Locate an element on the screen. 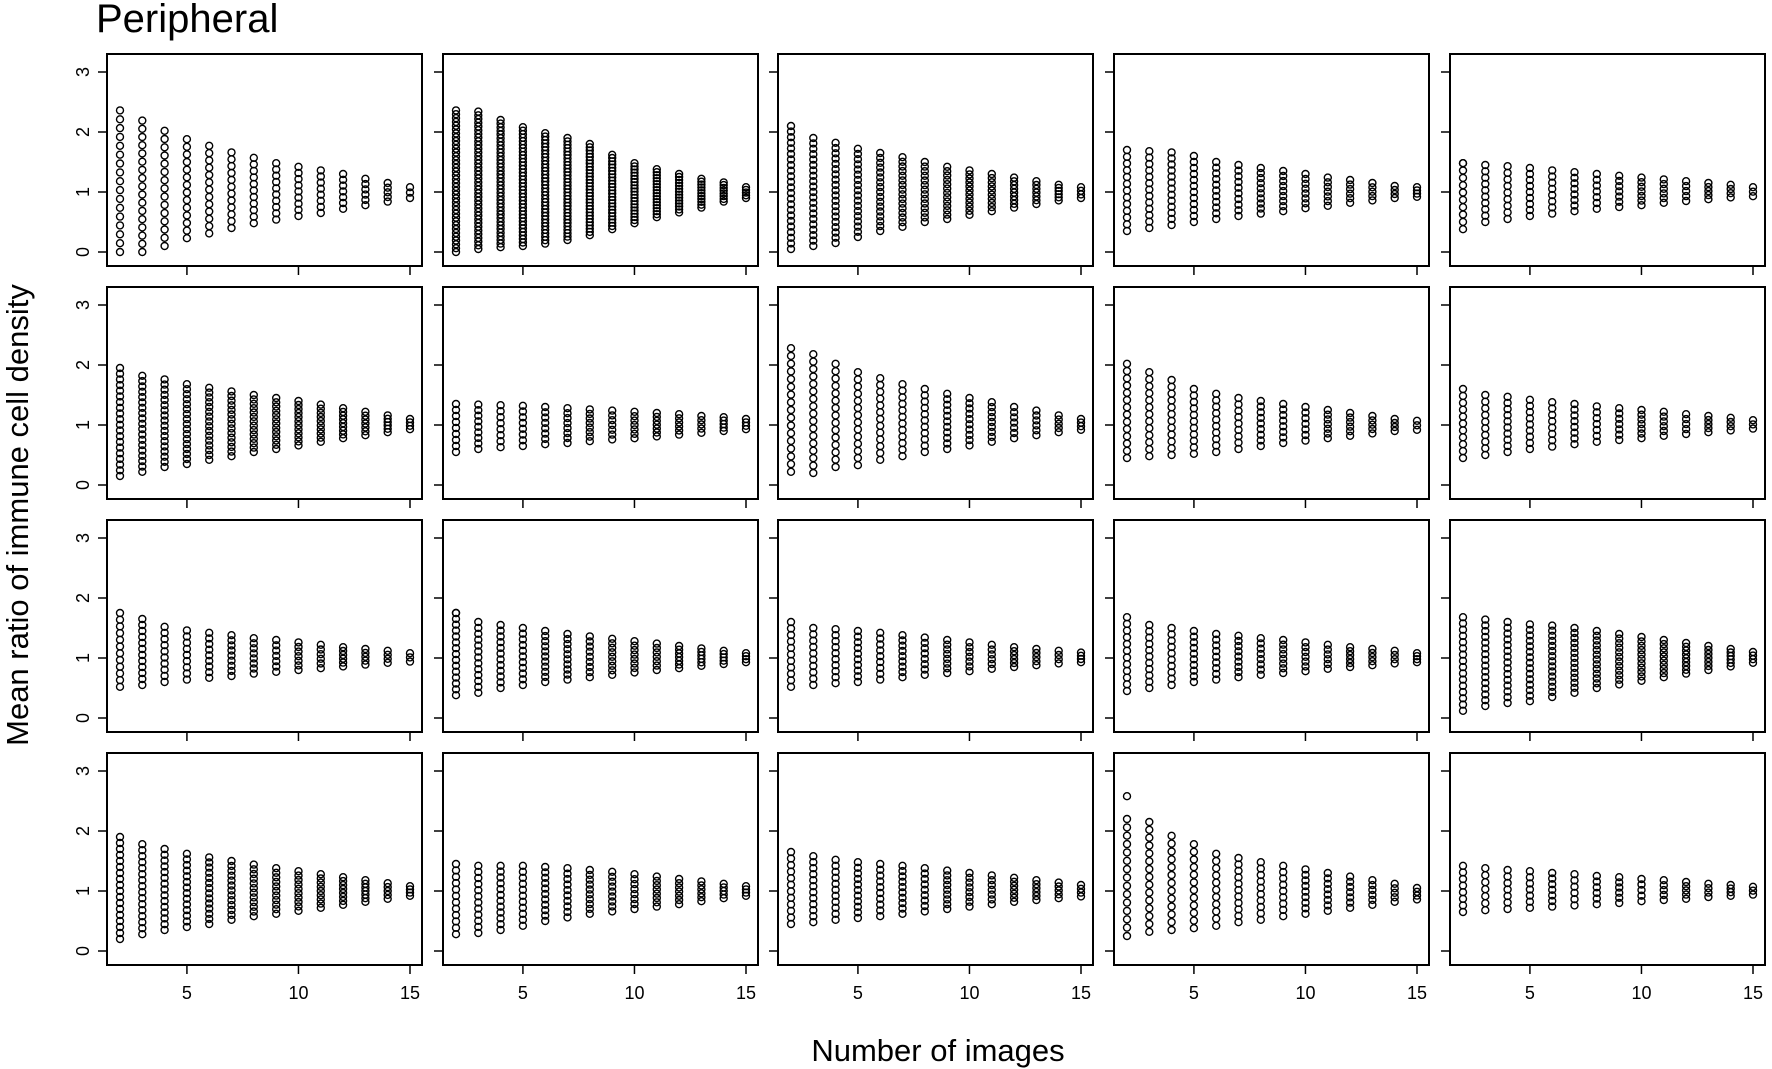 The width and height of the screenshot is (1772, 1069). x-tick-label: 5 is located at coordinates (187, 993).